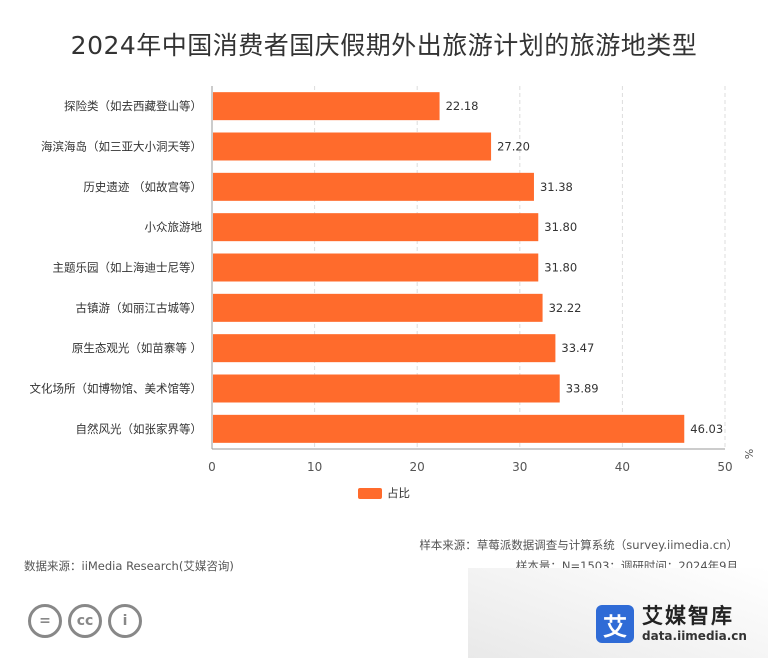 The image size is (768, 658). I want to click on brand-logo-block: 艾 艾媒智库 data.iimedia.cn, so click(671, 624).